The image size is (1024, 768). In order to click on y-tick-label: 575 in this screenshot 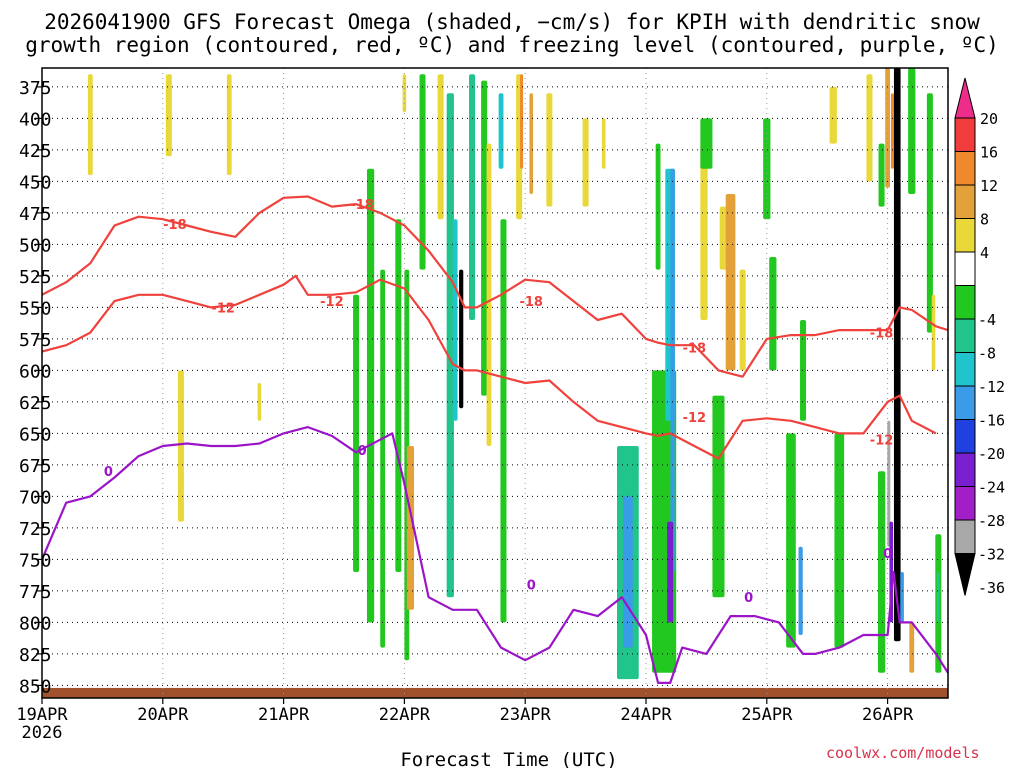, I will do `click(35, 340)`.